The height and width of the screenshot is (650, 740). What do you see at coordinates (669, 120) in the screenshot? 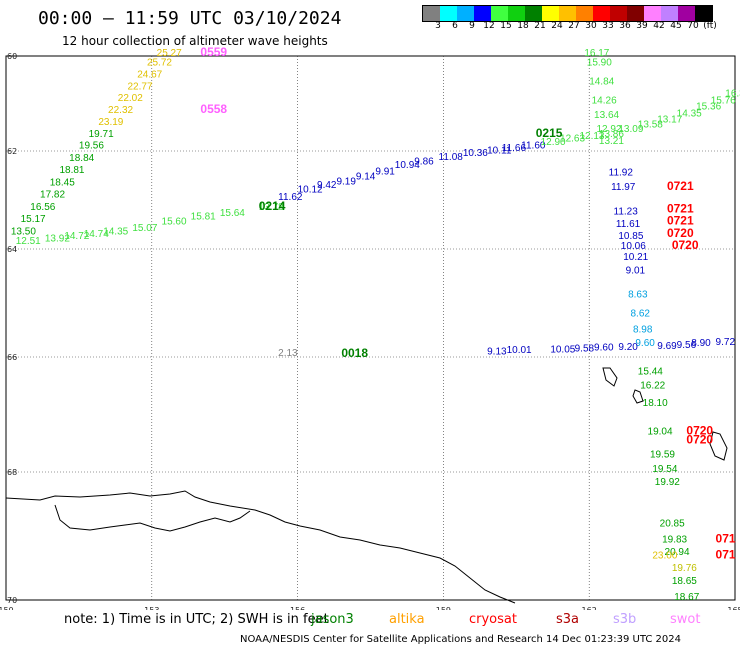
I see `wave-height-label: 13.17` at bounding box center [669, 120].